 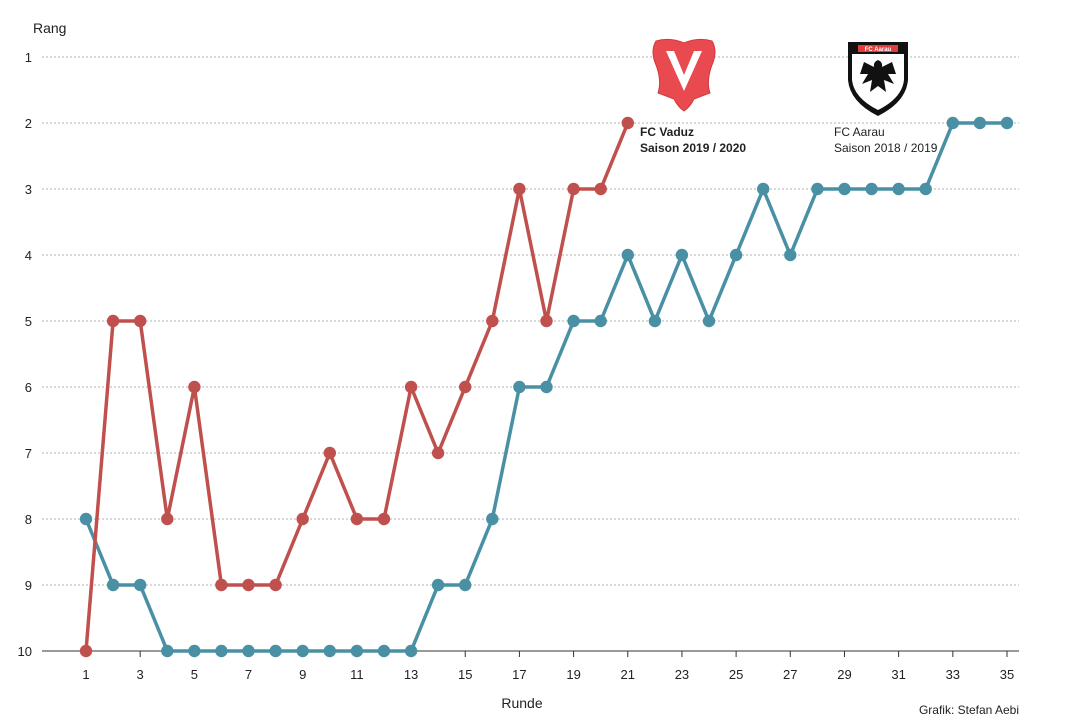 What do you see at coordinates (28, 585) in the screenshot?
I see `y-tick-label: 9` at bounding box center [28, 585].